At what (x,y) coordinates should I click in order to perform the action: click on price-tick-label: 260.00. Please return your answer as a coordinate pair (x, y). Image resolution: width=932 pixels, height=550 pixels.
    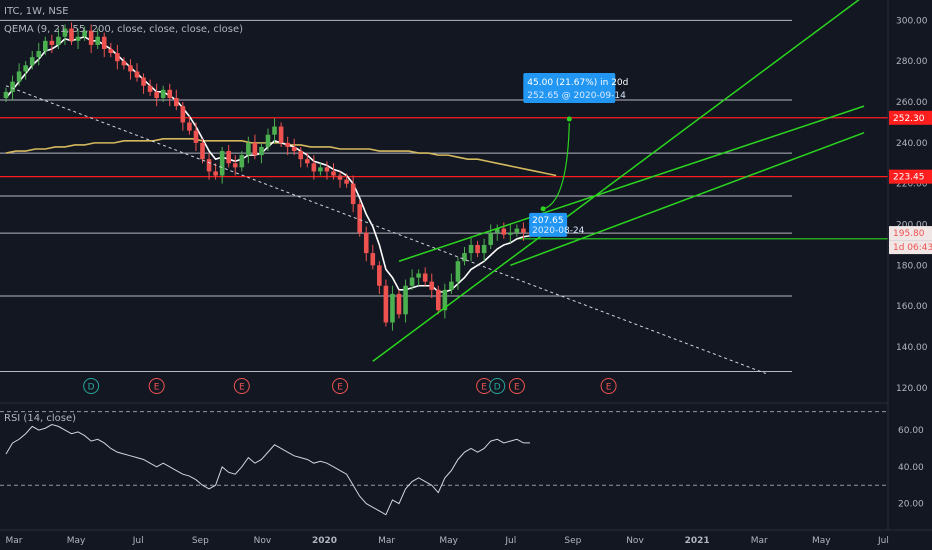
    Looking at the image, I should click on (912, 103).